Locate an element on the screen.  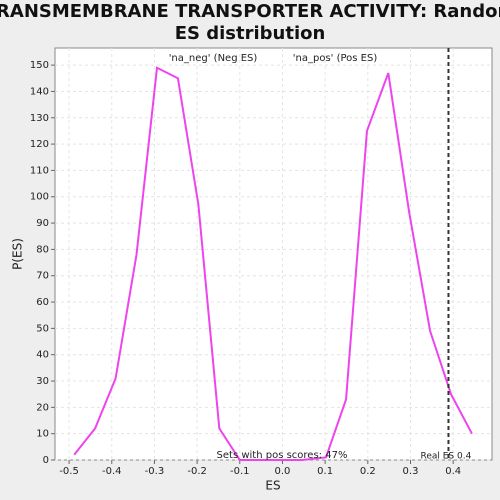
y-tick-label: 50 is located at coordinates (42, 328).